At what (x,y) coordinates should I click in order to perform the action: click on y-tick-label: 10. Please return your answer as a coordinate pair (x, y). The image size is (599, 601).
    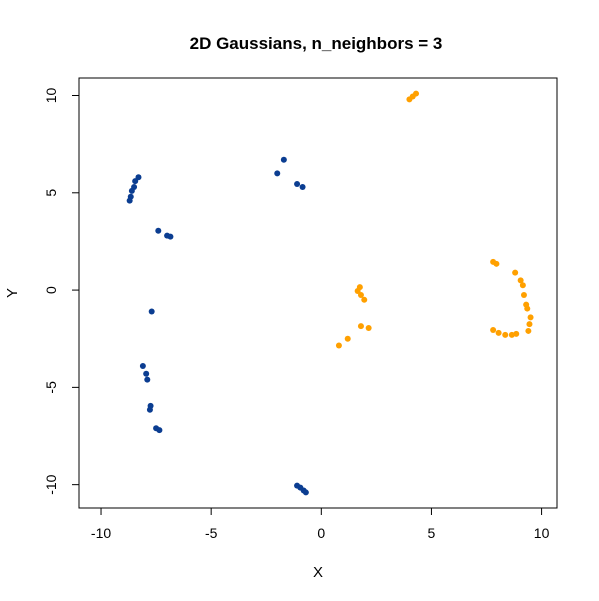
    Looking at the image, I should click on (51, 96).